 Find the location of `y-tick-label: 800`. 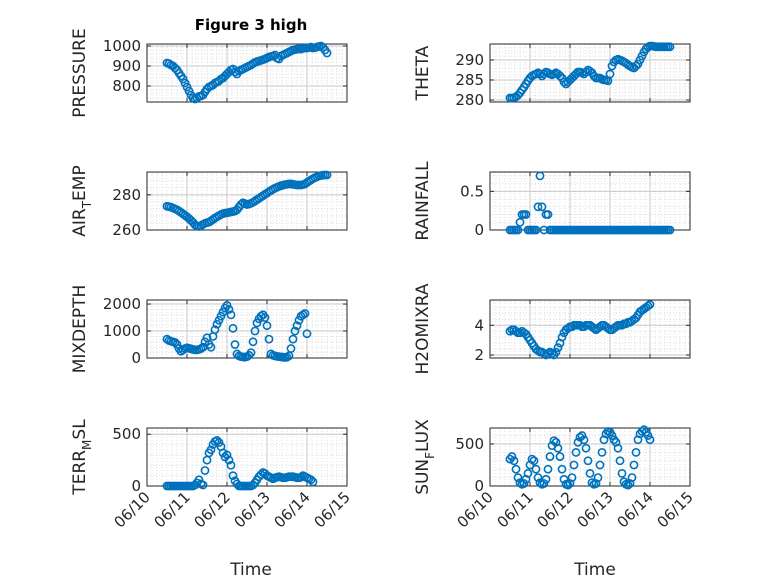

y-tick-label: 800 is located at coordinates (126, 86).